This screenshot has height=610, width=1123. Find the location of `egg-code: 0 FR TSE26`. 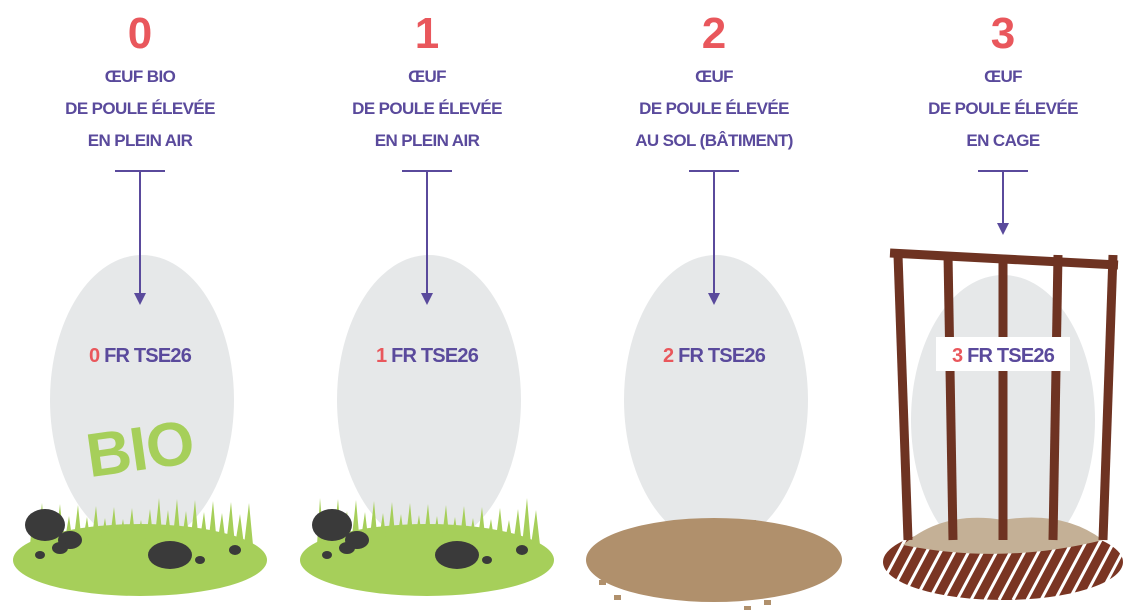

egg-code: 0 FR TSE26 is located at coordinates (140, 356).